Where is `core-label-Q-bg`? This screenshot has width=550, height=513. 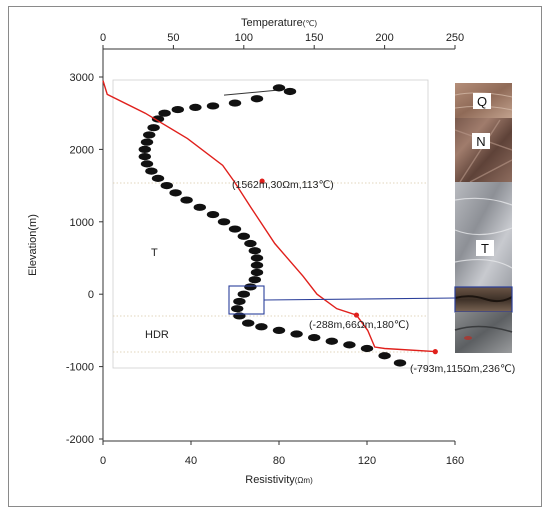
core-label-Q-bg is located at coordinates (482, 101).